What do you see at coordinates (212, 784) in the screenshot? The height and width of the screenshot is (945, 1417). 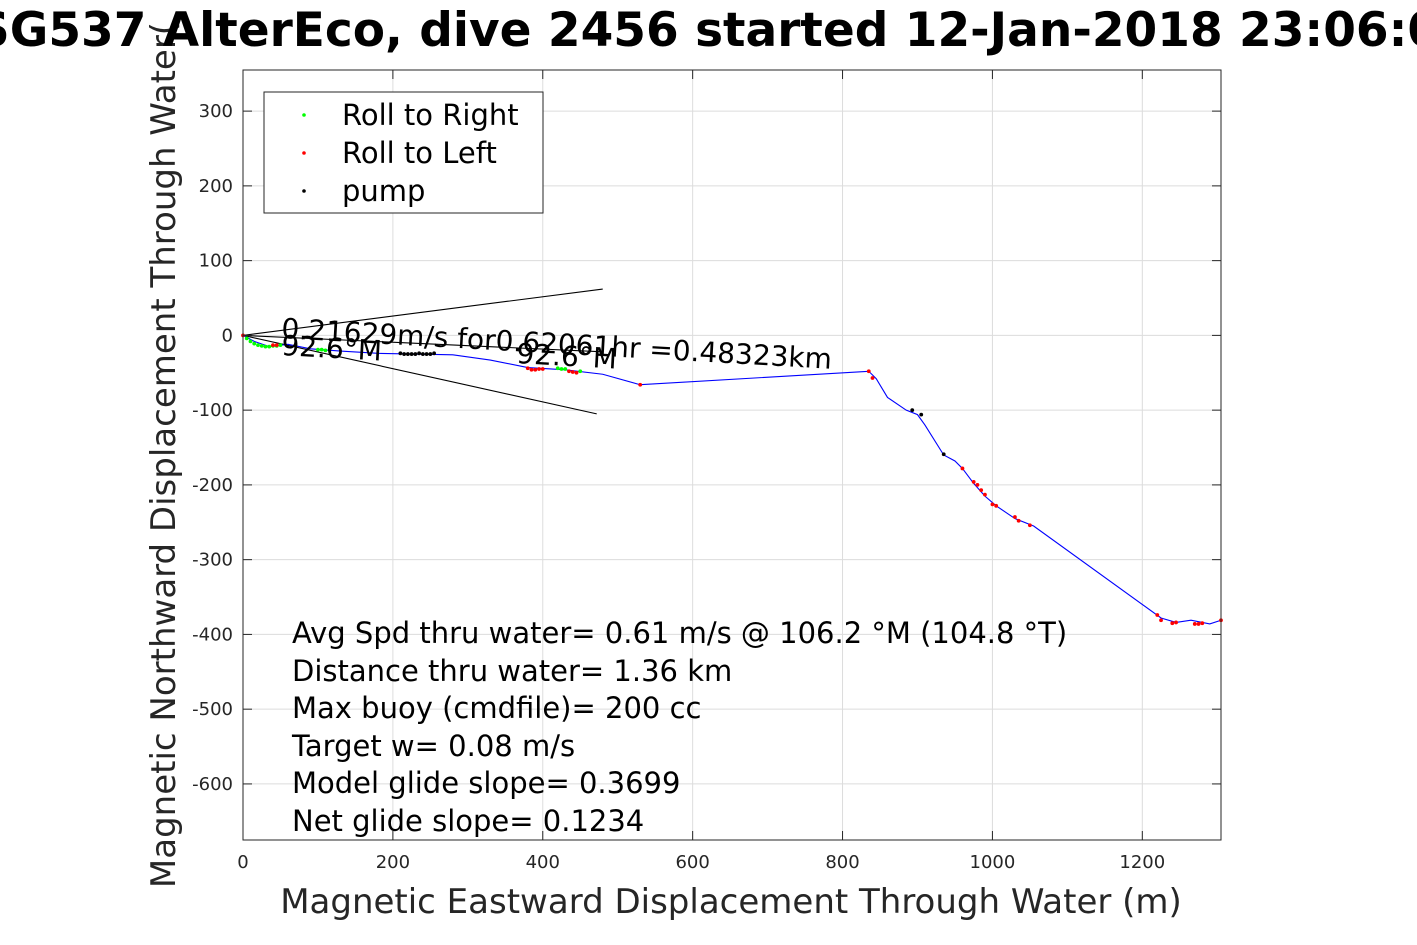 I see `y-tick-label: -600` at bounding box center [212, 784].